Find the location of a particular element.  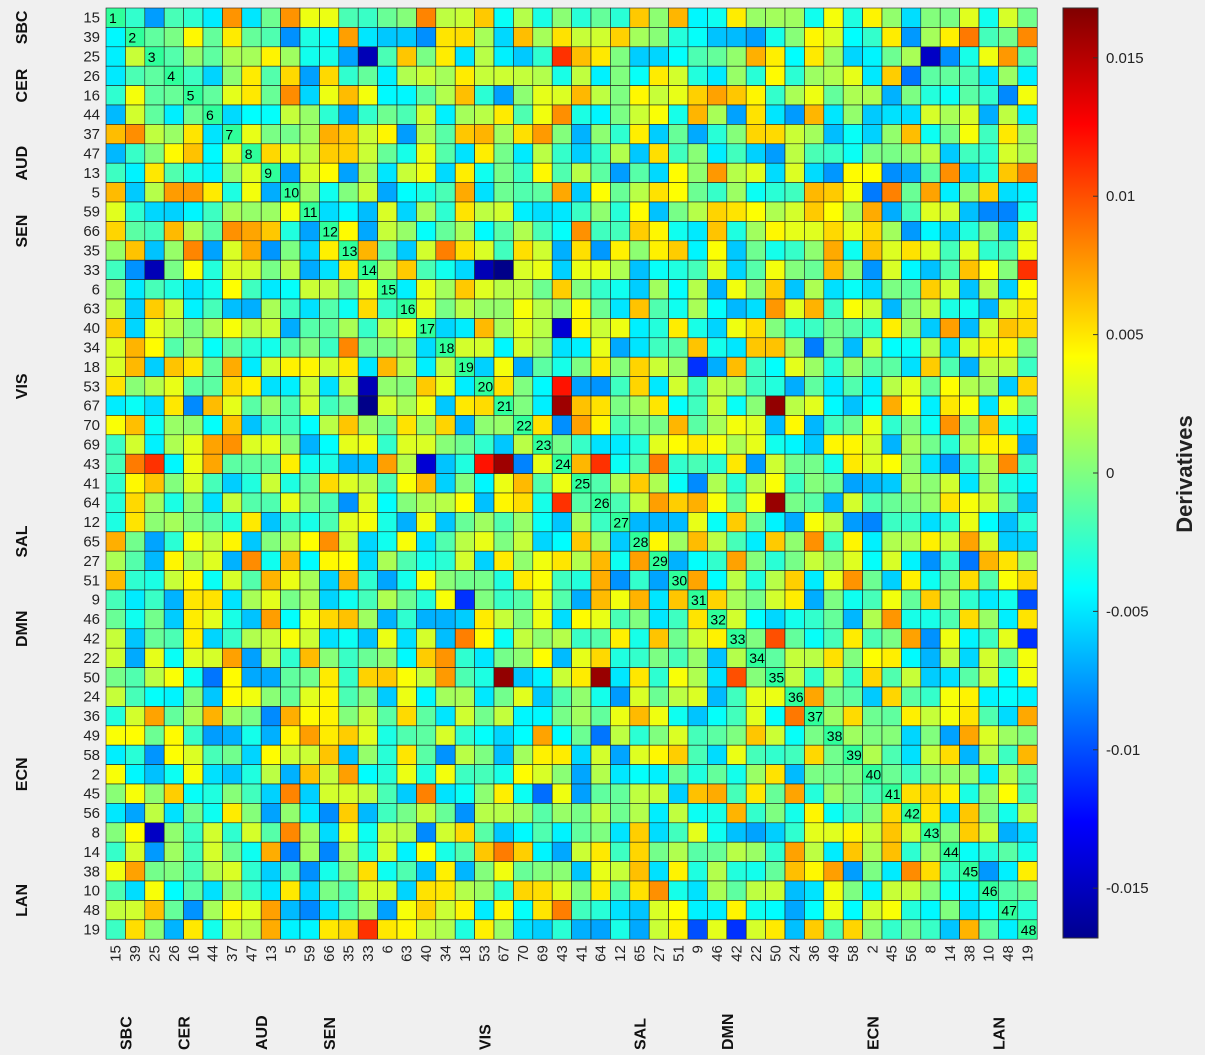

diagonal-label: 19 is located at coordinates (466, 367).